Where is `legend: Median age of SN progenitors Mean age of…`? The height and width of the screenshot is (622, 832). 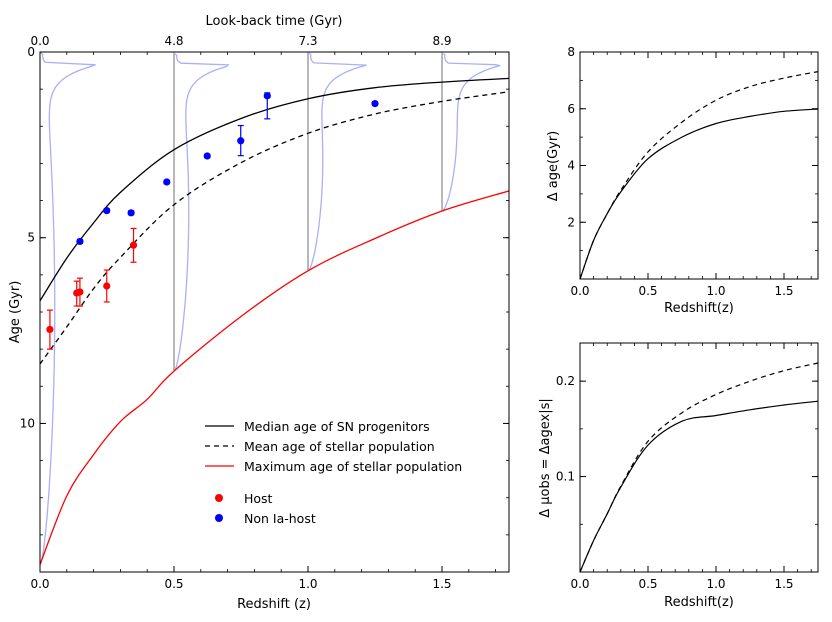
legend: Median age of SN progenitors Mean age of… is located at coordinates (333, 472).